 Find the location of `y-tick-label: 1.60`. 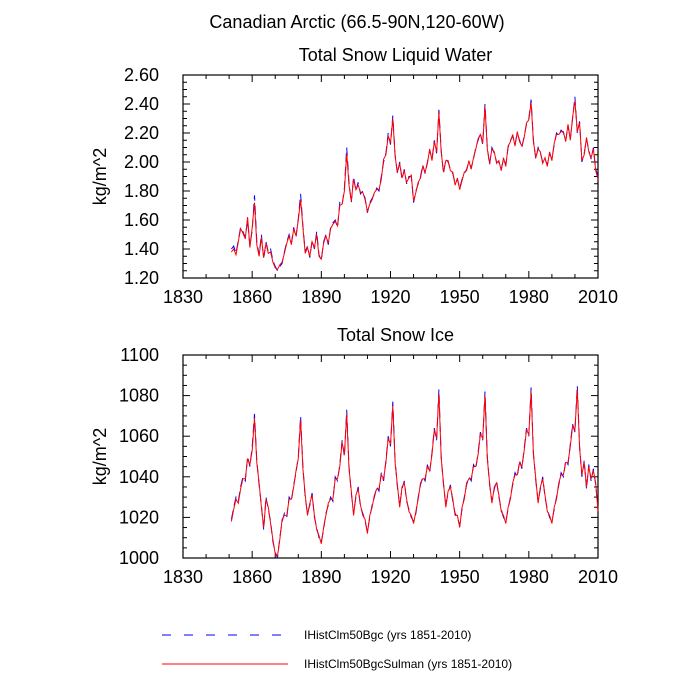

y-tick-label: 1.60 is located at coordinates (141, 220).